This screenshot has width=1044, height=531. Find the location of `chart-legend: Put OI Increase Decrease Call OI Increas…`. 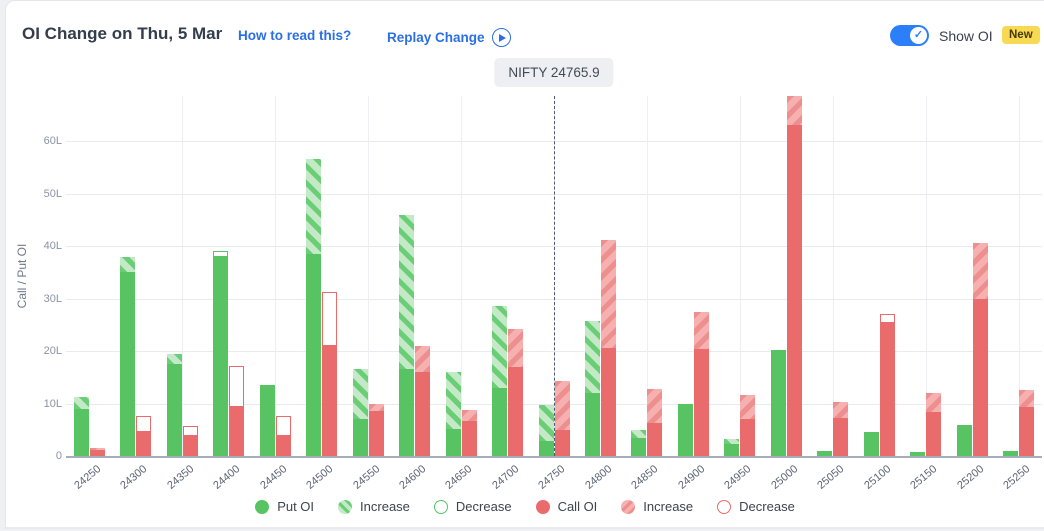

chart-legend: Put OI Increase Decrease Call OI Increas… is located at coordinates (525, 506).